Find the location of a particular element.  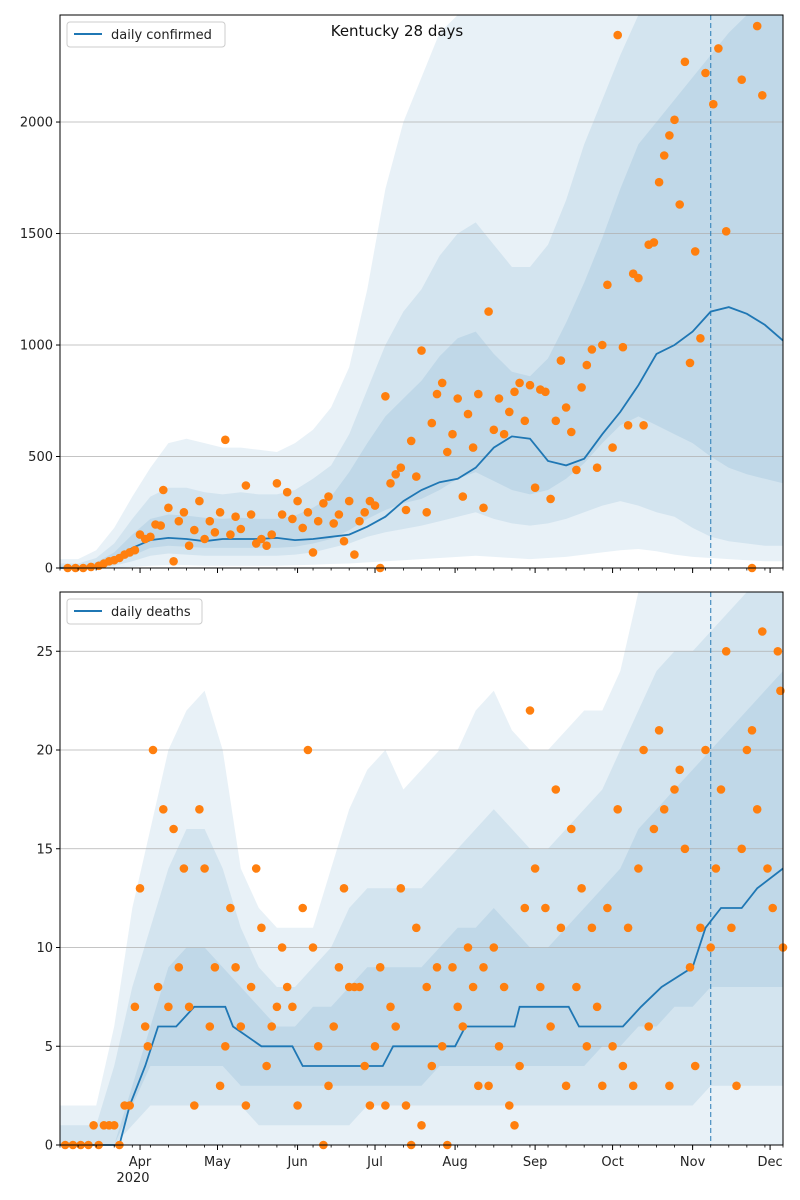

y-tick-label: 1000 is located at coordinates (36, 346).